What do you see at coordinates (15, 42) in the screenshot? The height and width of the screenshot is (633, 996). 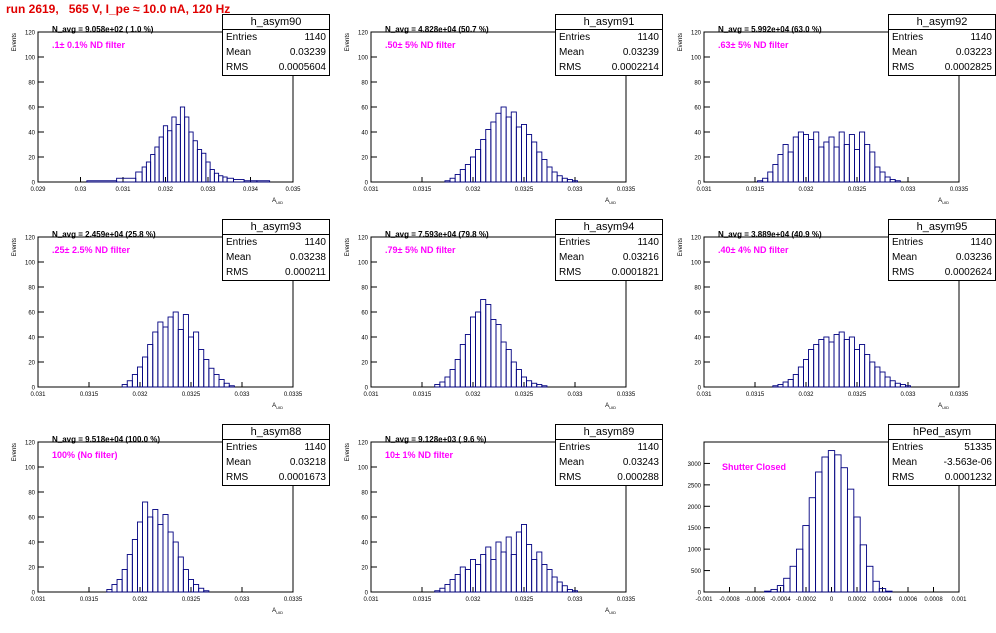 I see `y-axis-label: Events` at bounding box center [15, 42].